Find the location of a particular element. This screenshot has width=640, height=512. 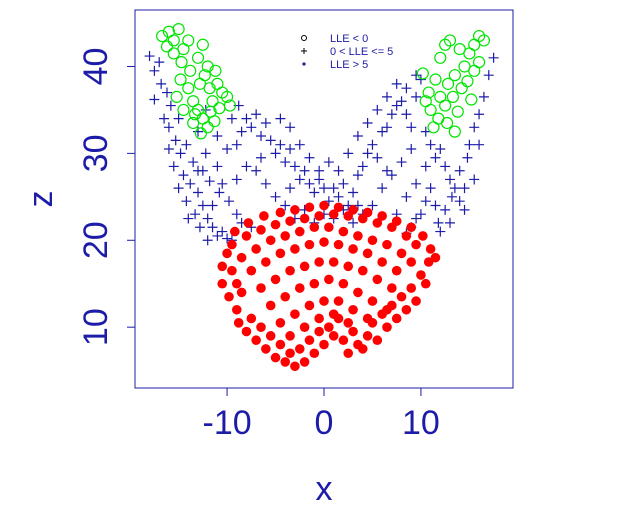

y-tick-label: 20 is located at coordinates (96, 240).